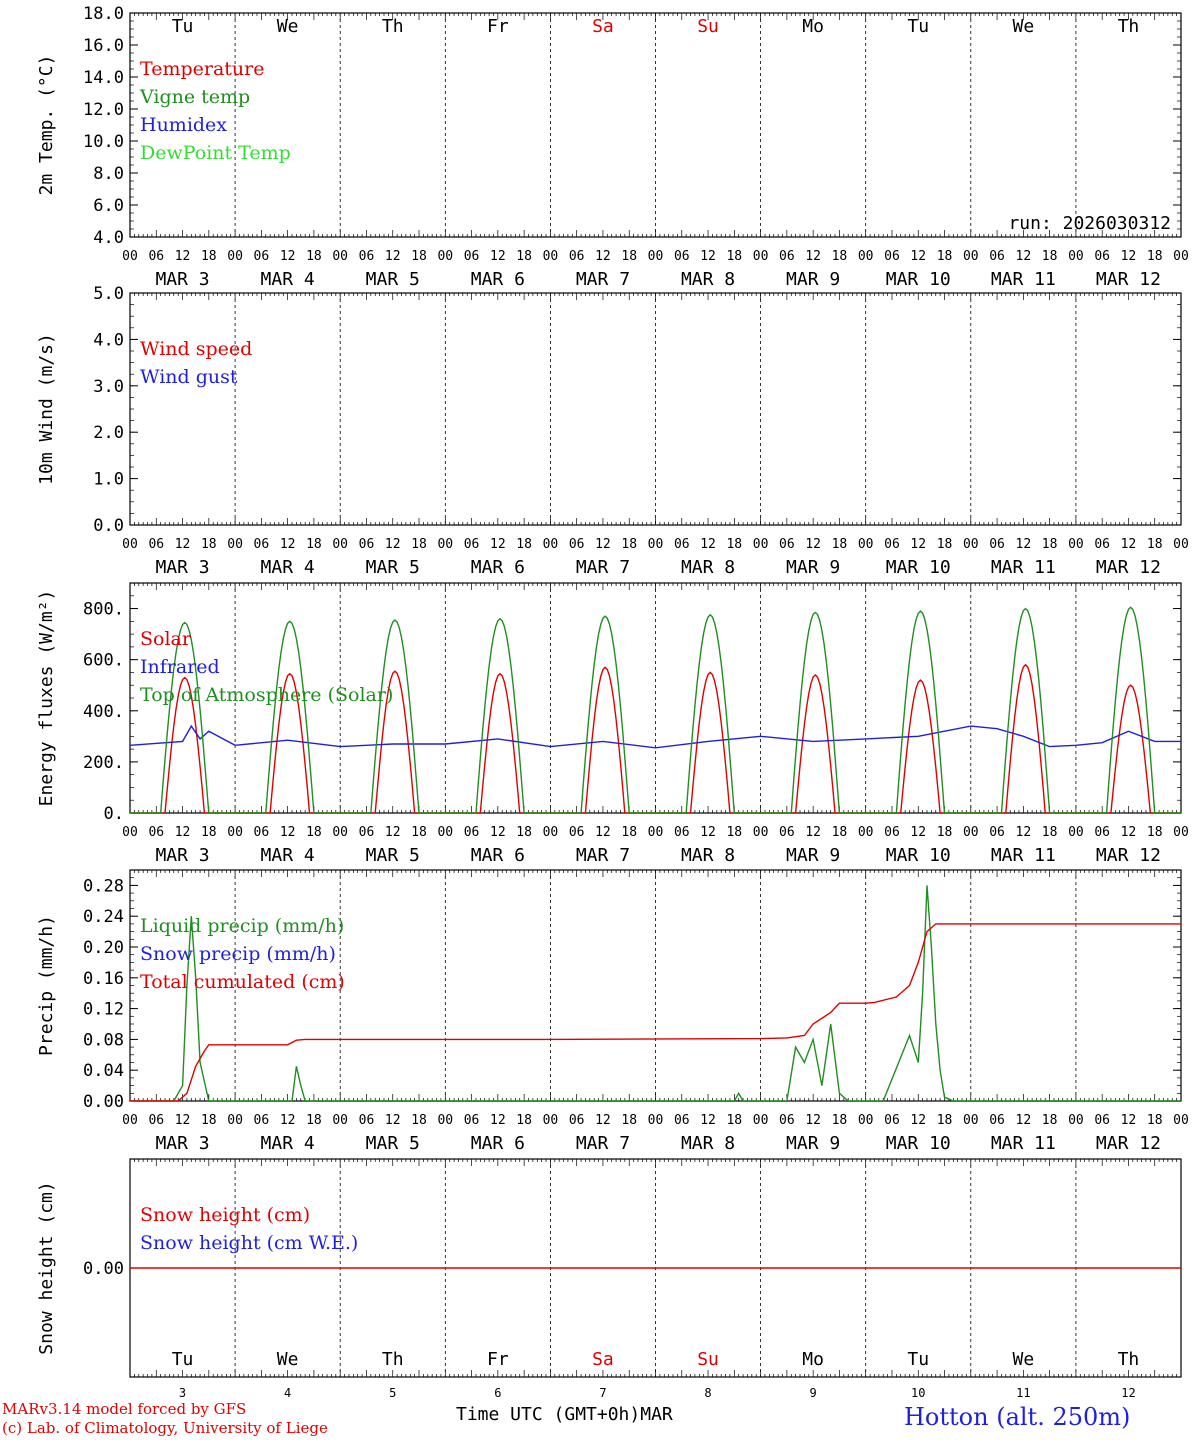 This screenshot has height=1440, width=1194. What do you see at coordinates (103, 763) in the screenshot?
I see `y-tick-label: 200.` at bounding box center [103, 763].